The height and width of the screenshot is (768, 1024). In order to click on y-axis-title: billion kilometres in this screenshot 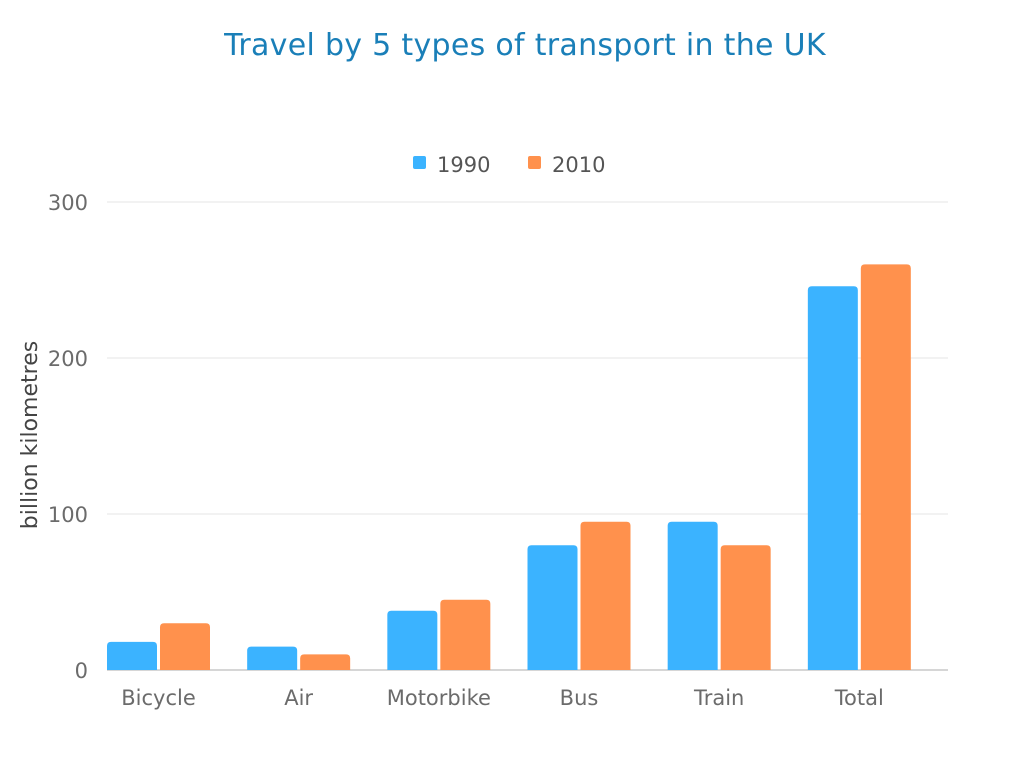, I will do `click(30, 435)`.